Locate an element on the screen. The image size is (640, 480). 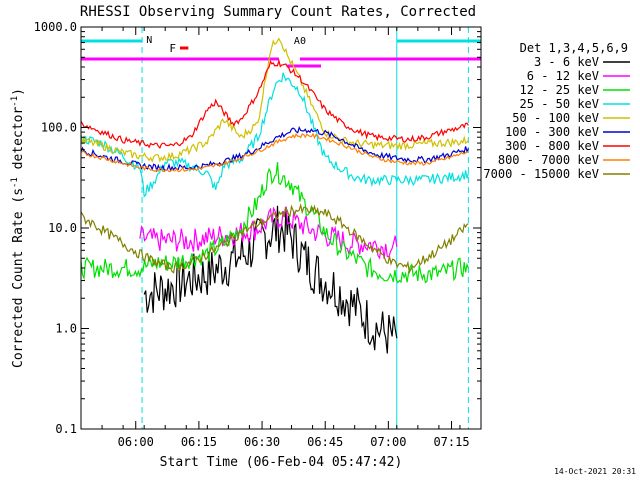
y-label-end: ) is located at coordinates (18, 92).